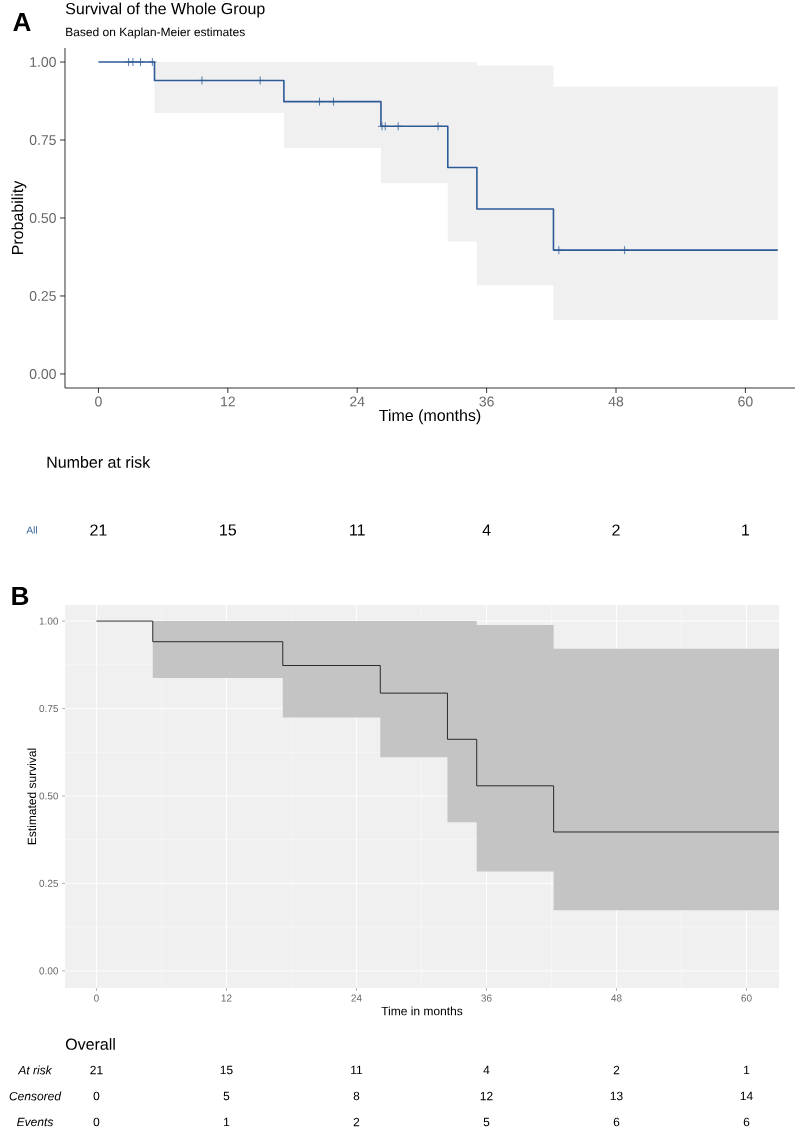  What do you see at coordinates (35, 1096) in the screenshot?
I see `legend-label: Censored` at bounding box center [35, 1096].